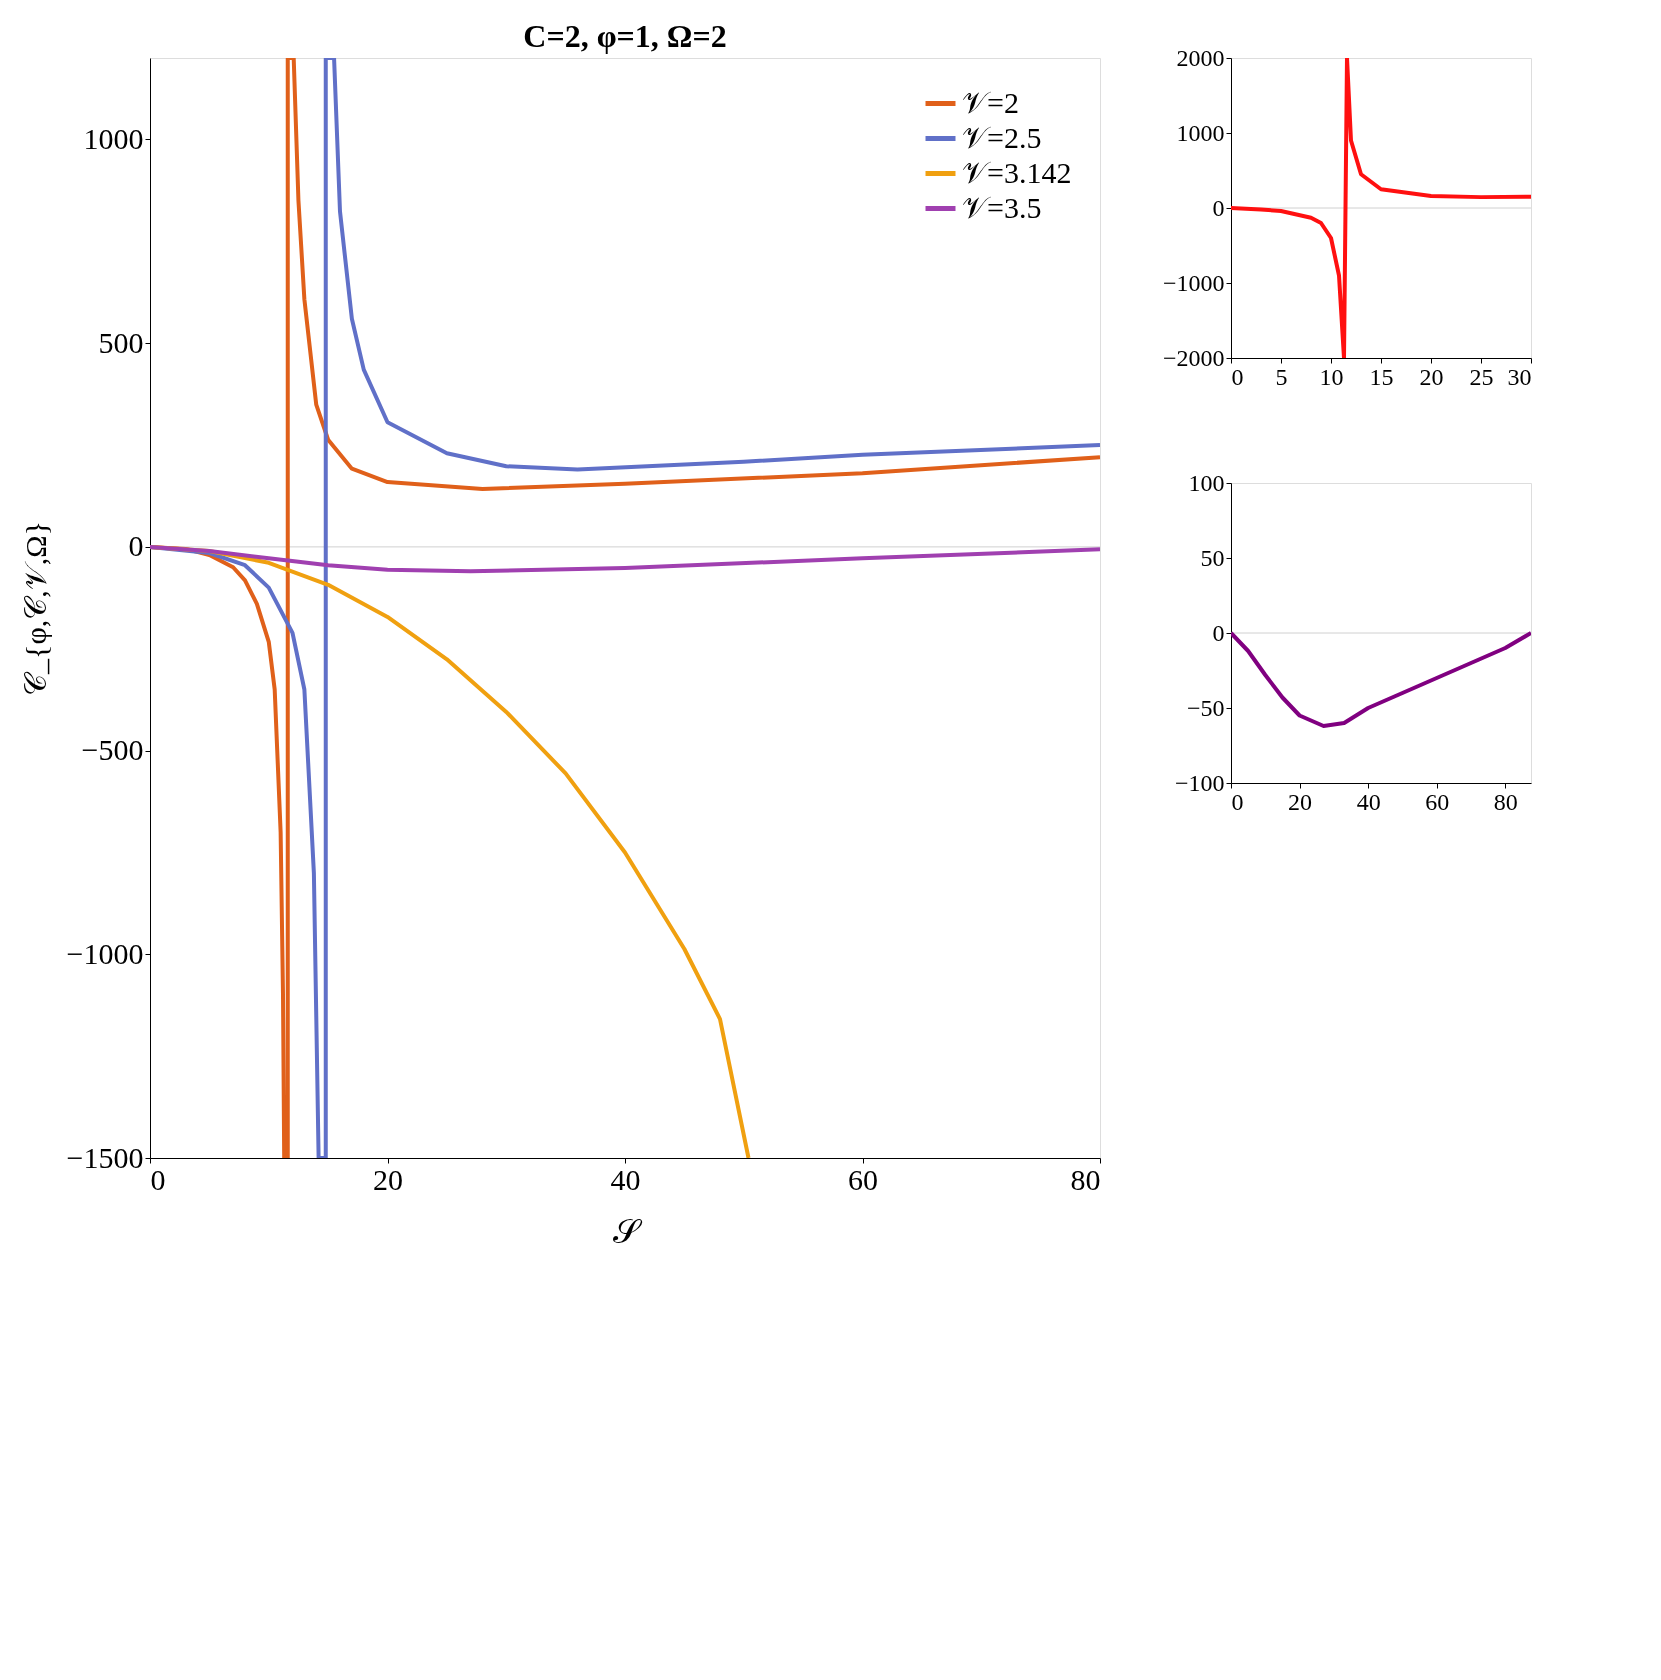 This screenshot has width=1661, height=1680. What do you see at coordinates (1519, 376) in the screenshot?
I see `x-tick-label: 30` at bounding box center [1519, 376].